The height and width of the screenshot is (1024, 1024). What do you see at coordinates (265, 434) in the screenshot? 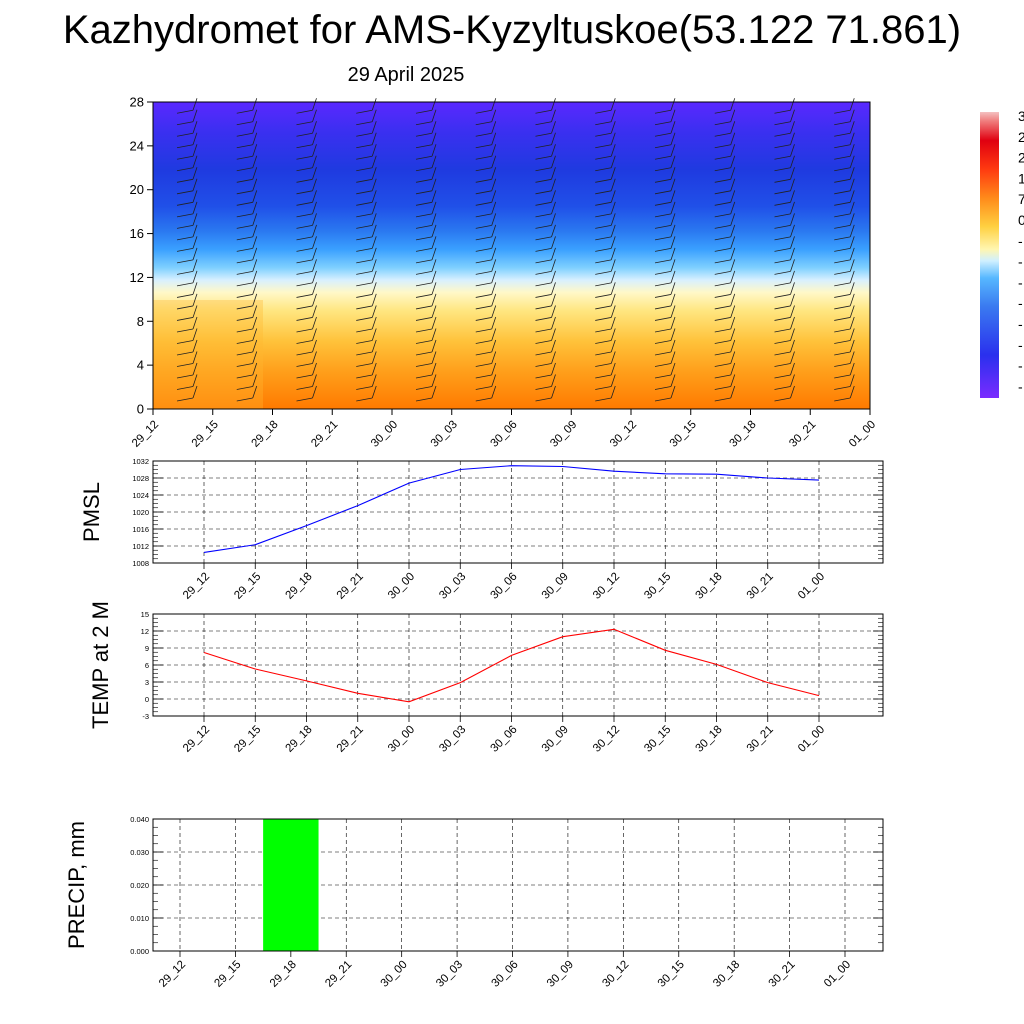
I see `x-tick-label: 29_18` at bounding box center [265, 434].